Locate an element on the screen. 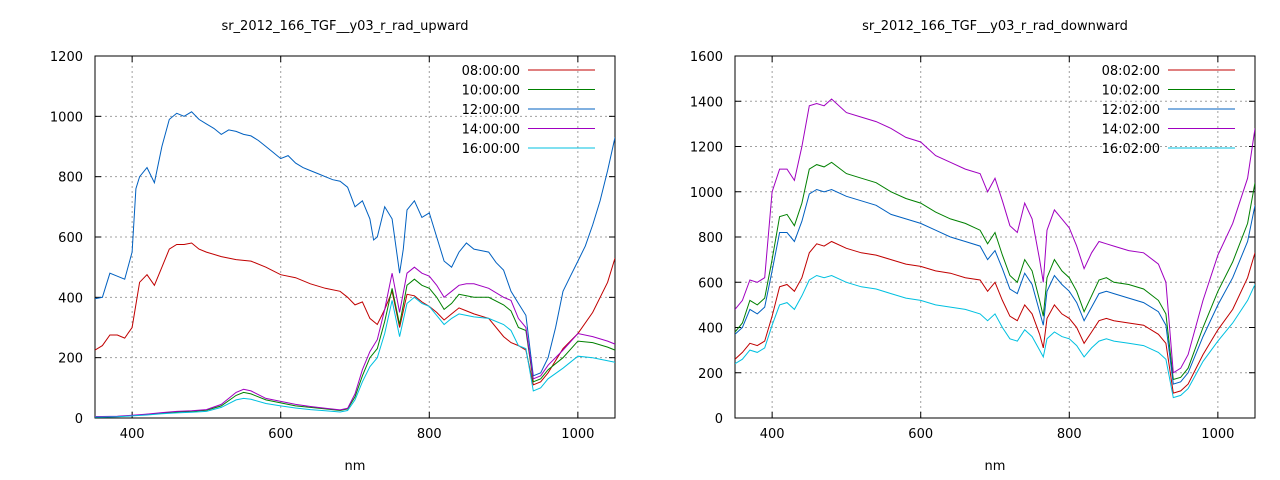 This screenshot has height=480, width=1280. legend-label: 16:02:00 is located at coordinates (1131, 149).